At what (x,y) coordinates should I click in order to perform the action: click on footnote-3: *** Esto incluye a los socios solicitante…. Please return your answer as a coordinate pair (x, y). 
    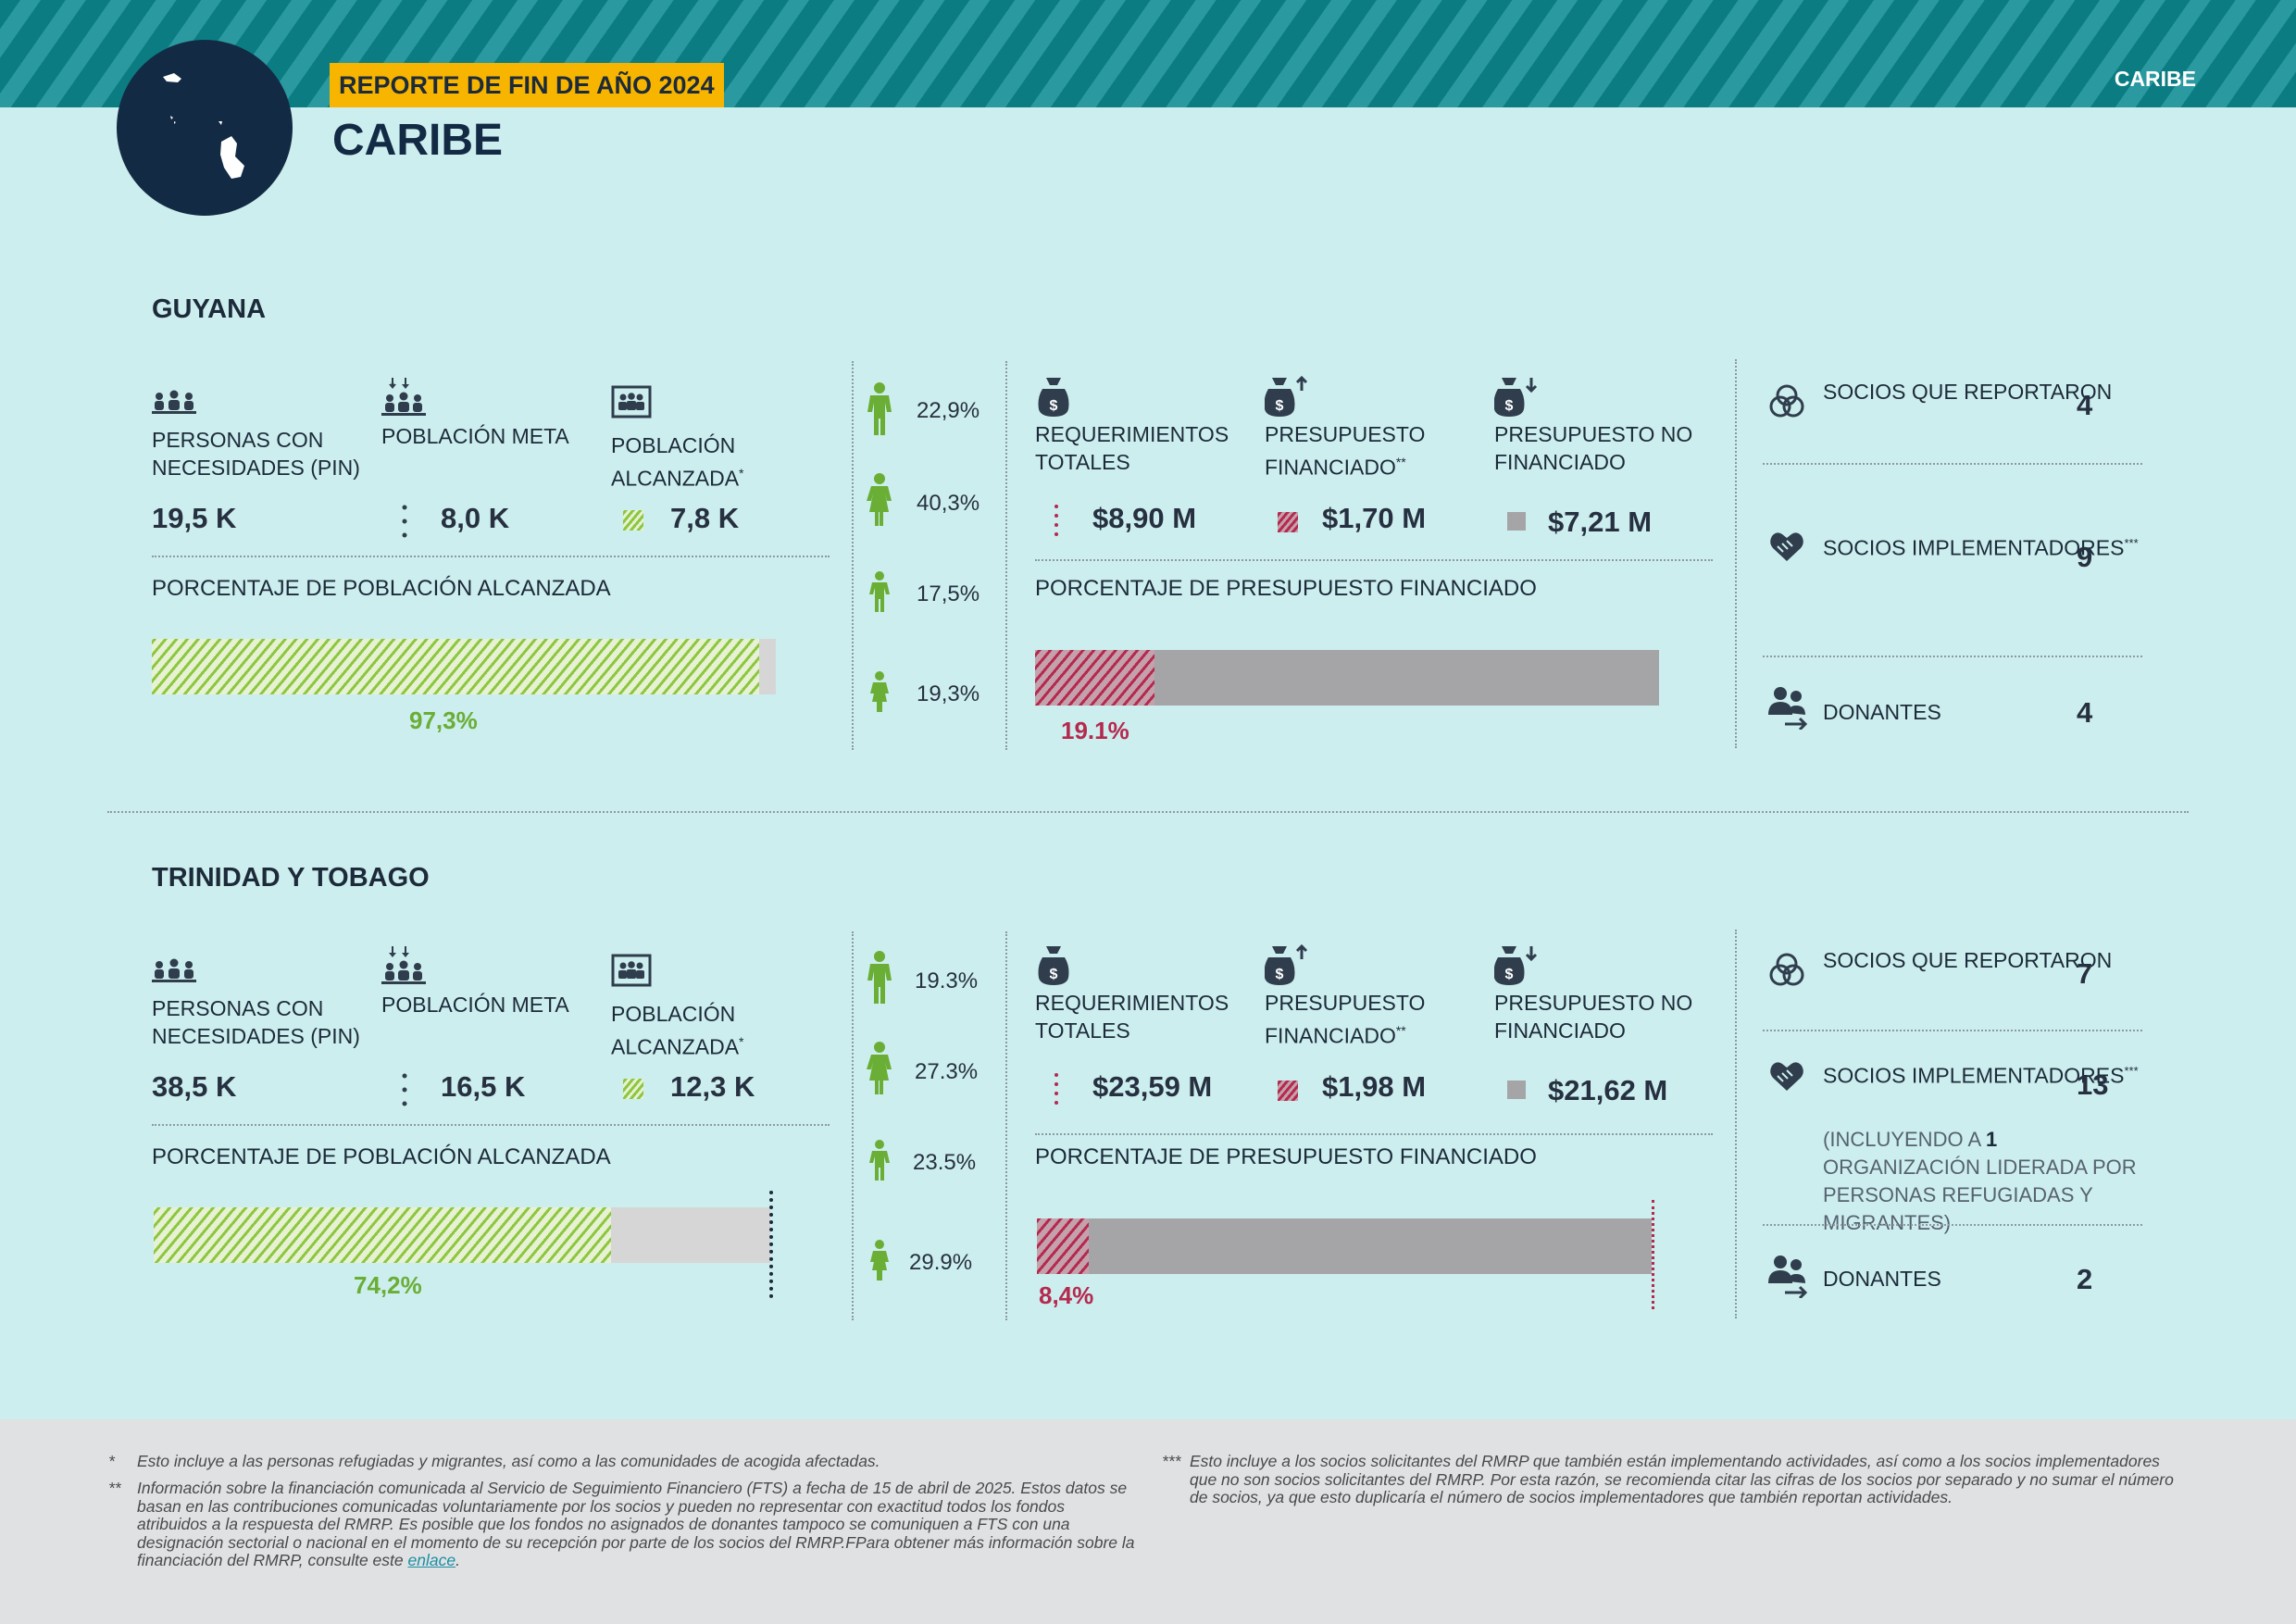
    Looking at the image, I should click on (1668, 1479).